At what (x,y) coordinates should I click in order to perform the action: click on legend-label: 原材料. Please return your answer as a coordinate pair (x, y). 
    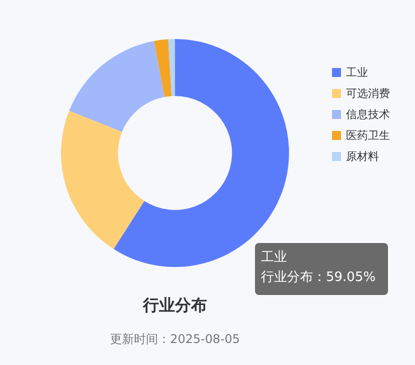
    Looking at the image, I should click on (362, 156).